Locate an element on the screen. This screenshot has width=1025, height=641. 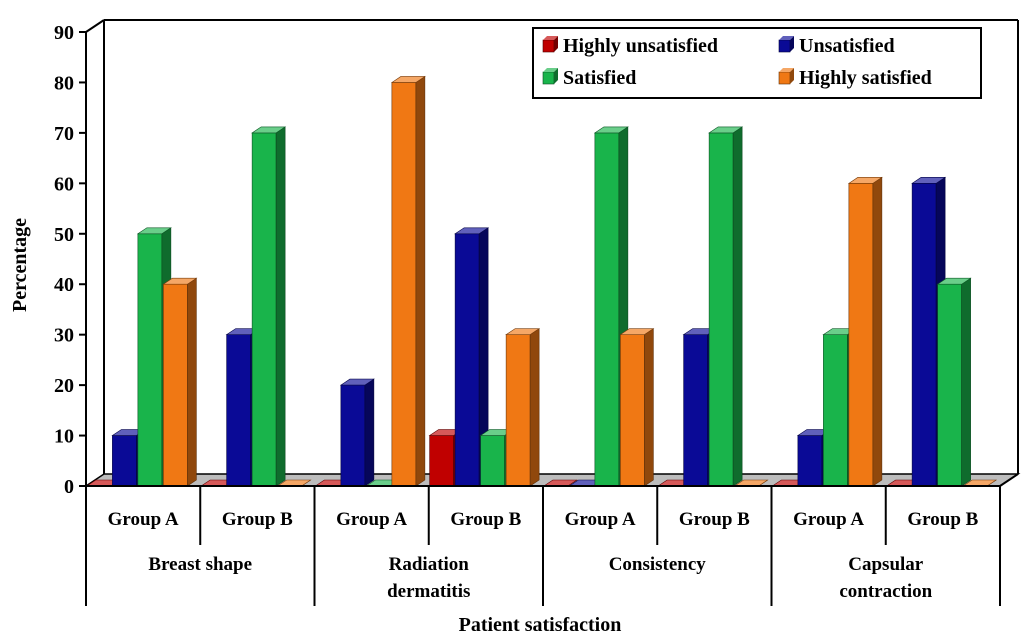
y-tick-label: 70 is located at coordinates (64, 134).